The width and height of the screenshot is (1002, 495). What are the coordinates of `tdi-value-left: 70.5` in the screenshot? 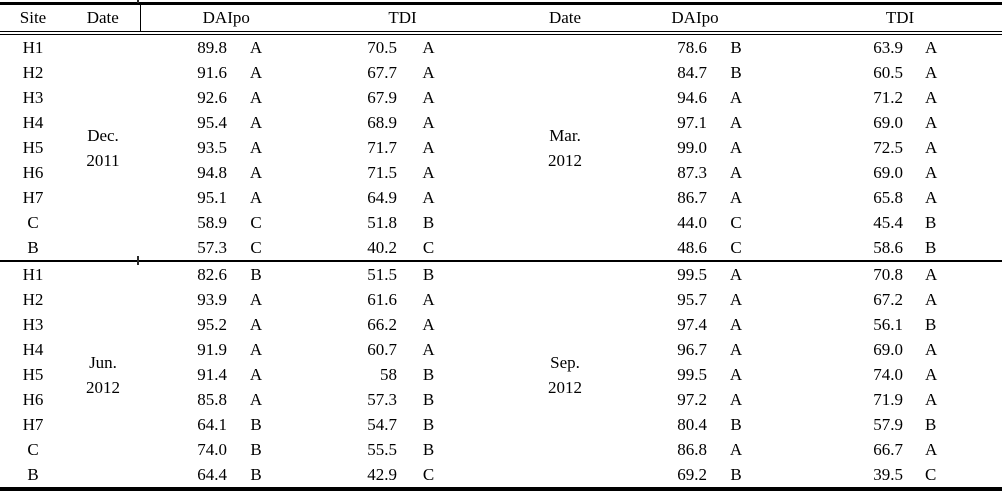 It's located at (382, 47).